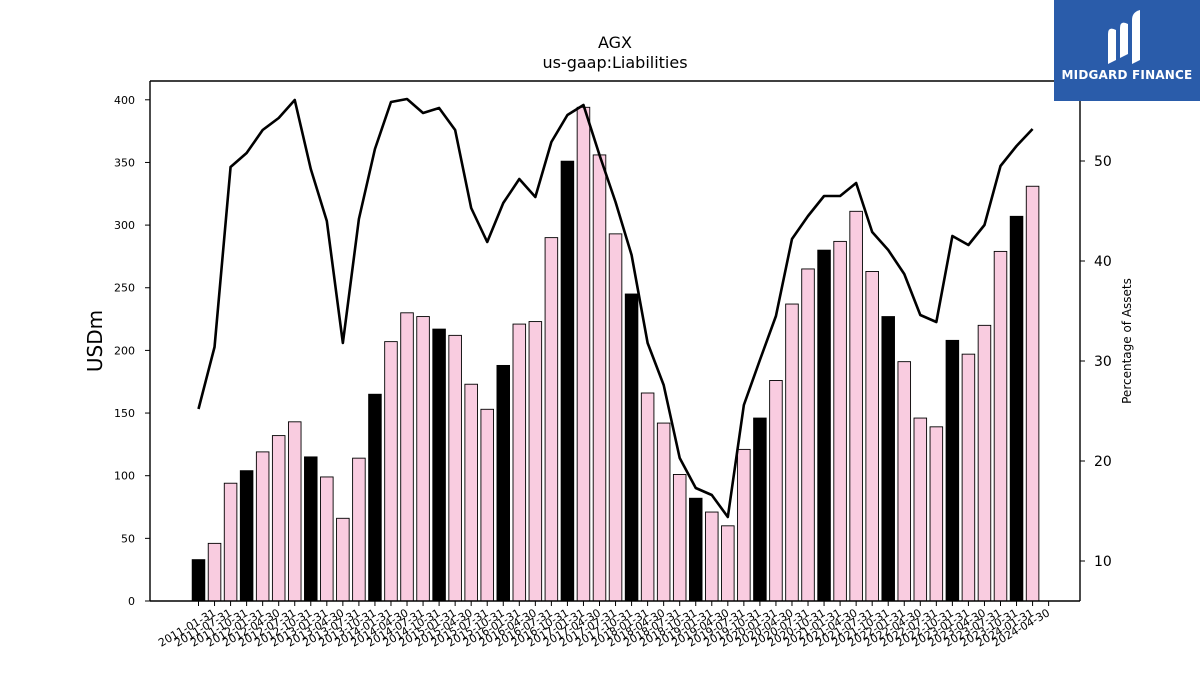  I want to click on y-axis-right-ticks: 10 20 30 40 50, so click(1096, 362).